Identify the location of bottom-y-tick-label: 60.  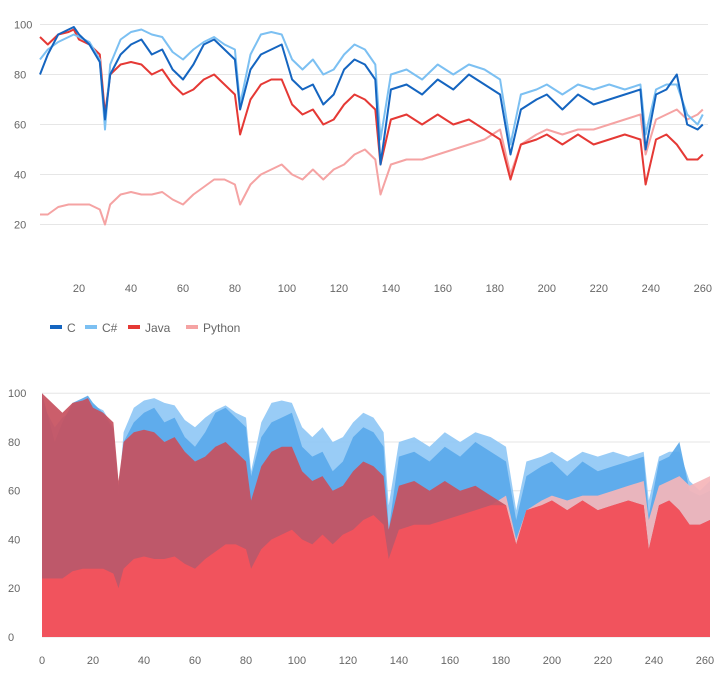
(14, 492).